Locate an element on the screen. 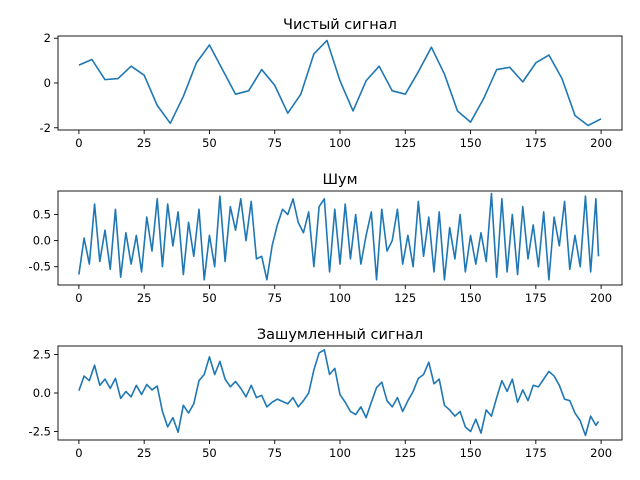 The height and width of the screenshot is (480, 640). subplot-title: Чистый сигнал is located at coordinates (340, 25).